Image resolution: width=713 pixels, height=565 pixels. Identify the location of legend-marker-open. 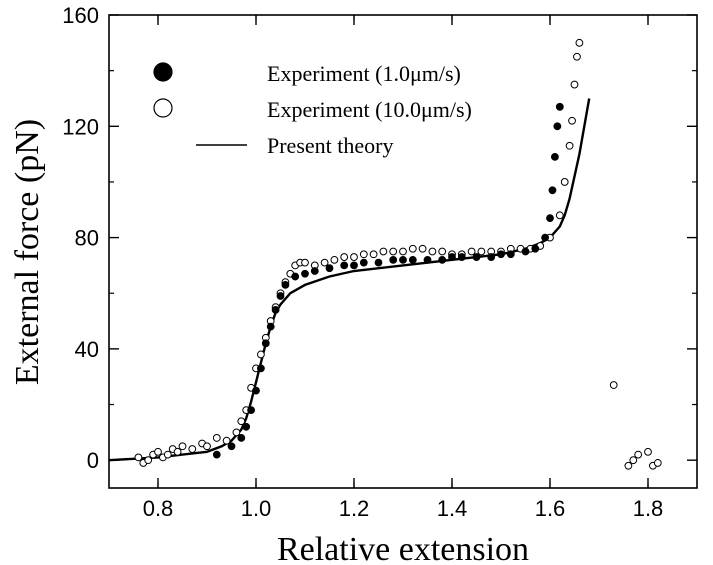
(163, 108).